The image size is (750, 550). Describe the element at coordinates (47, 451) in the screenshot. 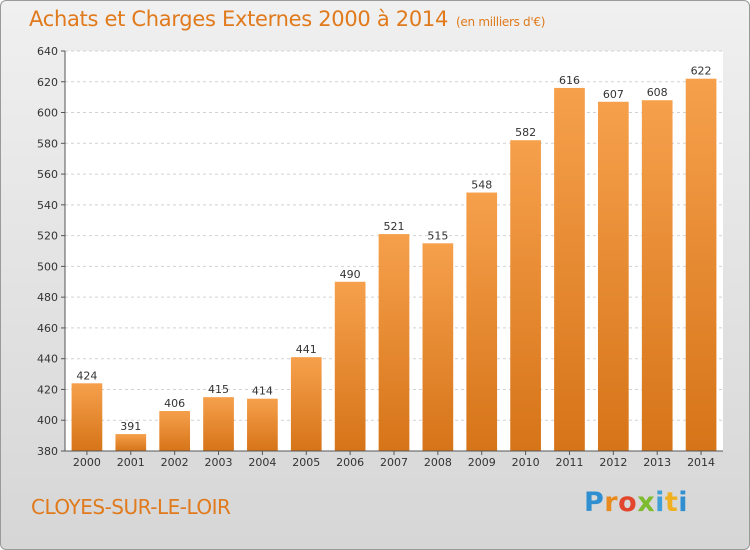

I see `y-tick-label: 380` at that location.